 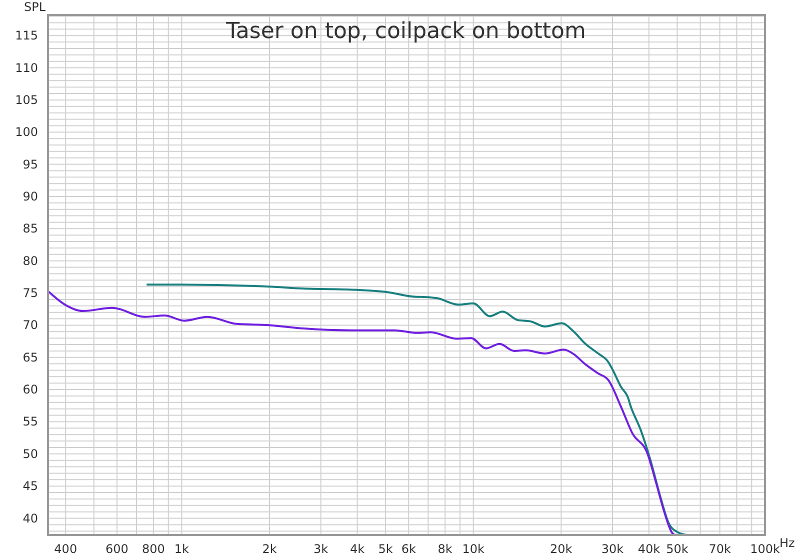 I want to click on y-tick-label: 70, so click(x=30, y=325).